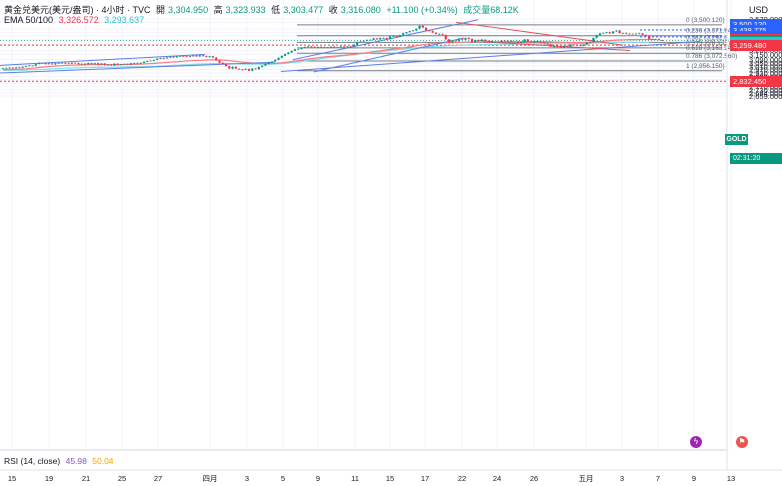 The height and width of the screenshot is (486, 782). I want to click on trendline-rally-channel-upper, so click(385, 40).